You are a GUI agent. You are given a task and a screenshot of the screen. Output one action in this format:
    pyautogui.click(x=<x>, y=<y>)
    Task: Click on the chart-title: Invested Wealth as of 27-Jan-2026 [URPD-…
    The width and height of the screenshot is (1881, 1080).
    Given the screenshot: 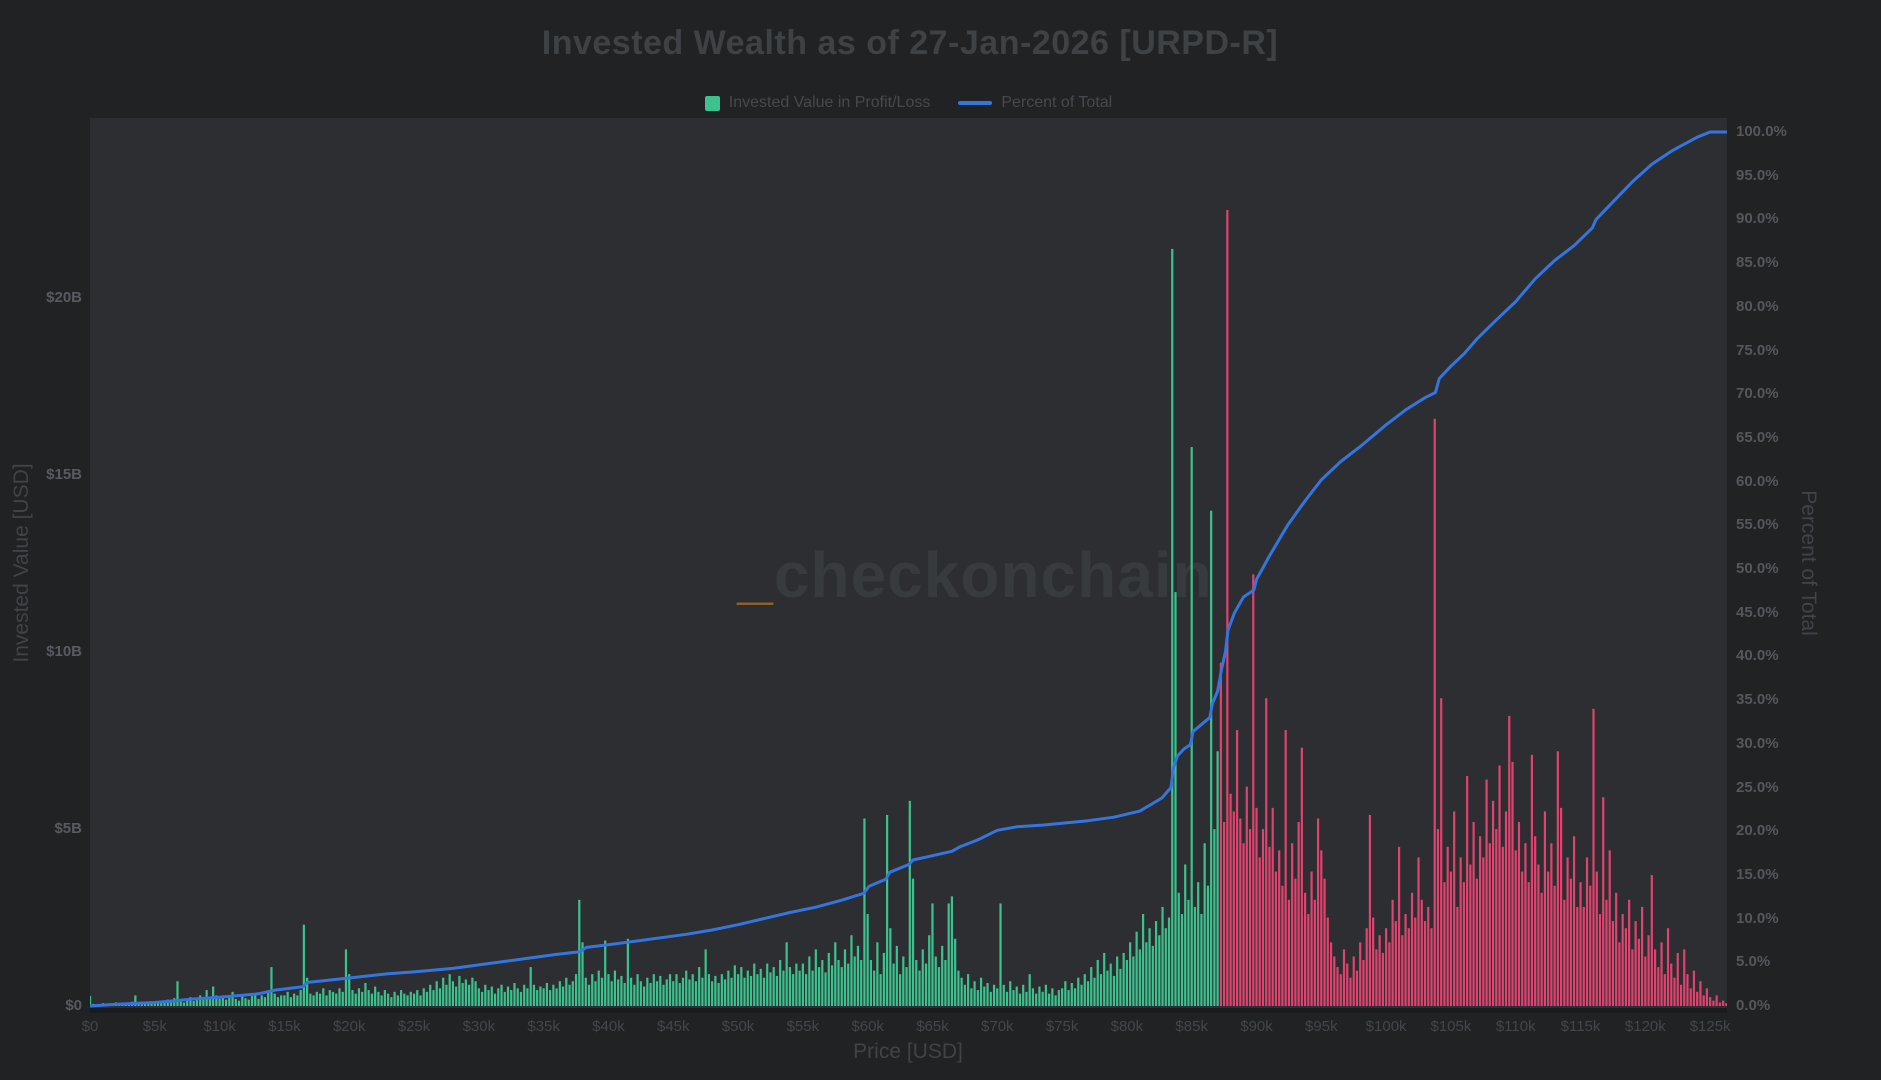 What is the action you would take?
    pyautogui.click(x=910, y=43)
    